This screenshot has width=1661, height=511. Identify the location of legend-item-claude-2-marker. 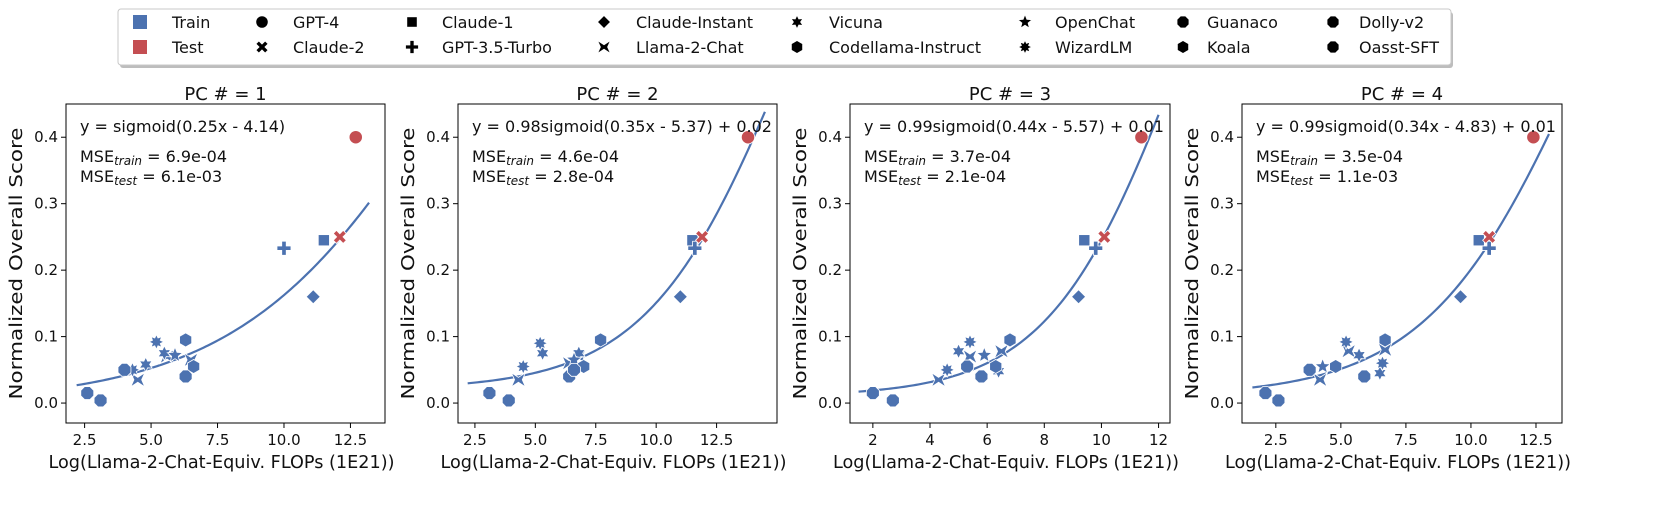
(262, 47).